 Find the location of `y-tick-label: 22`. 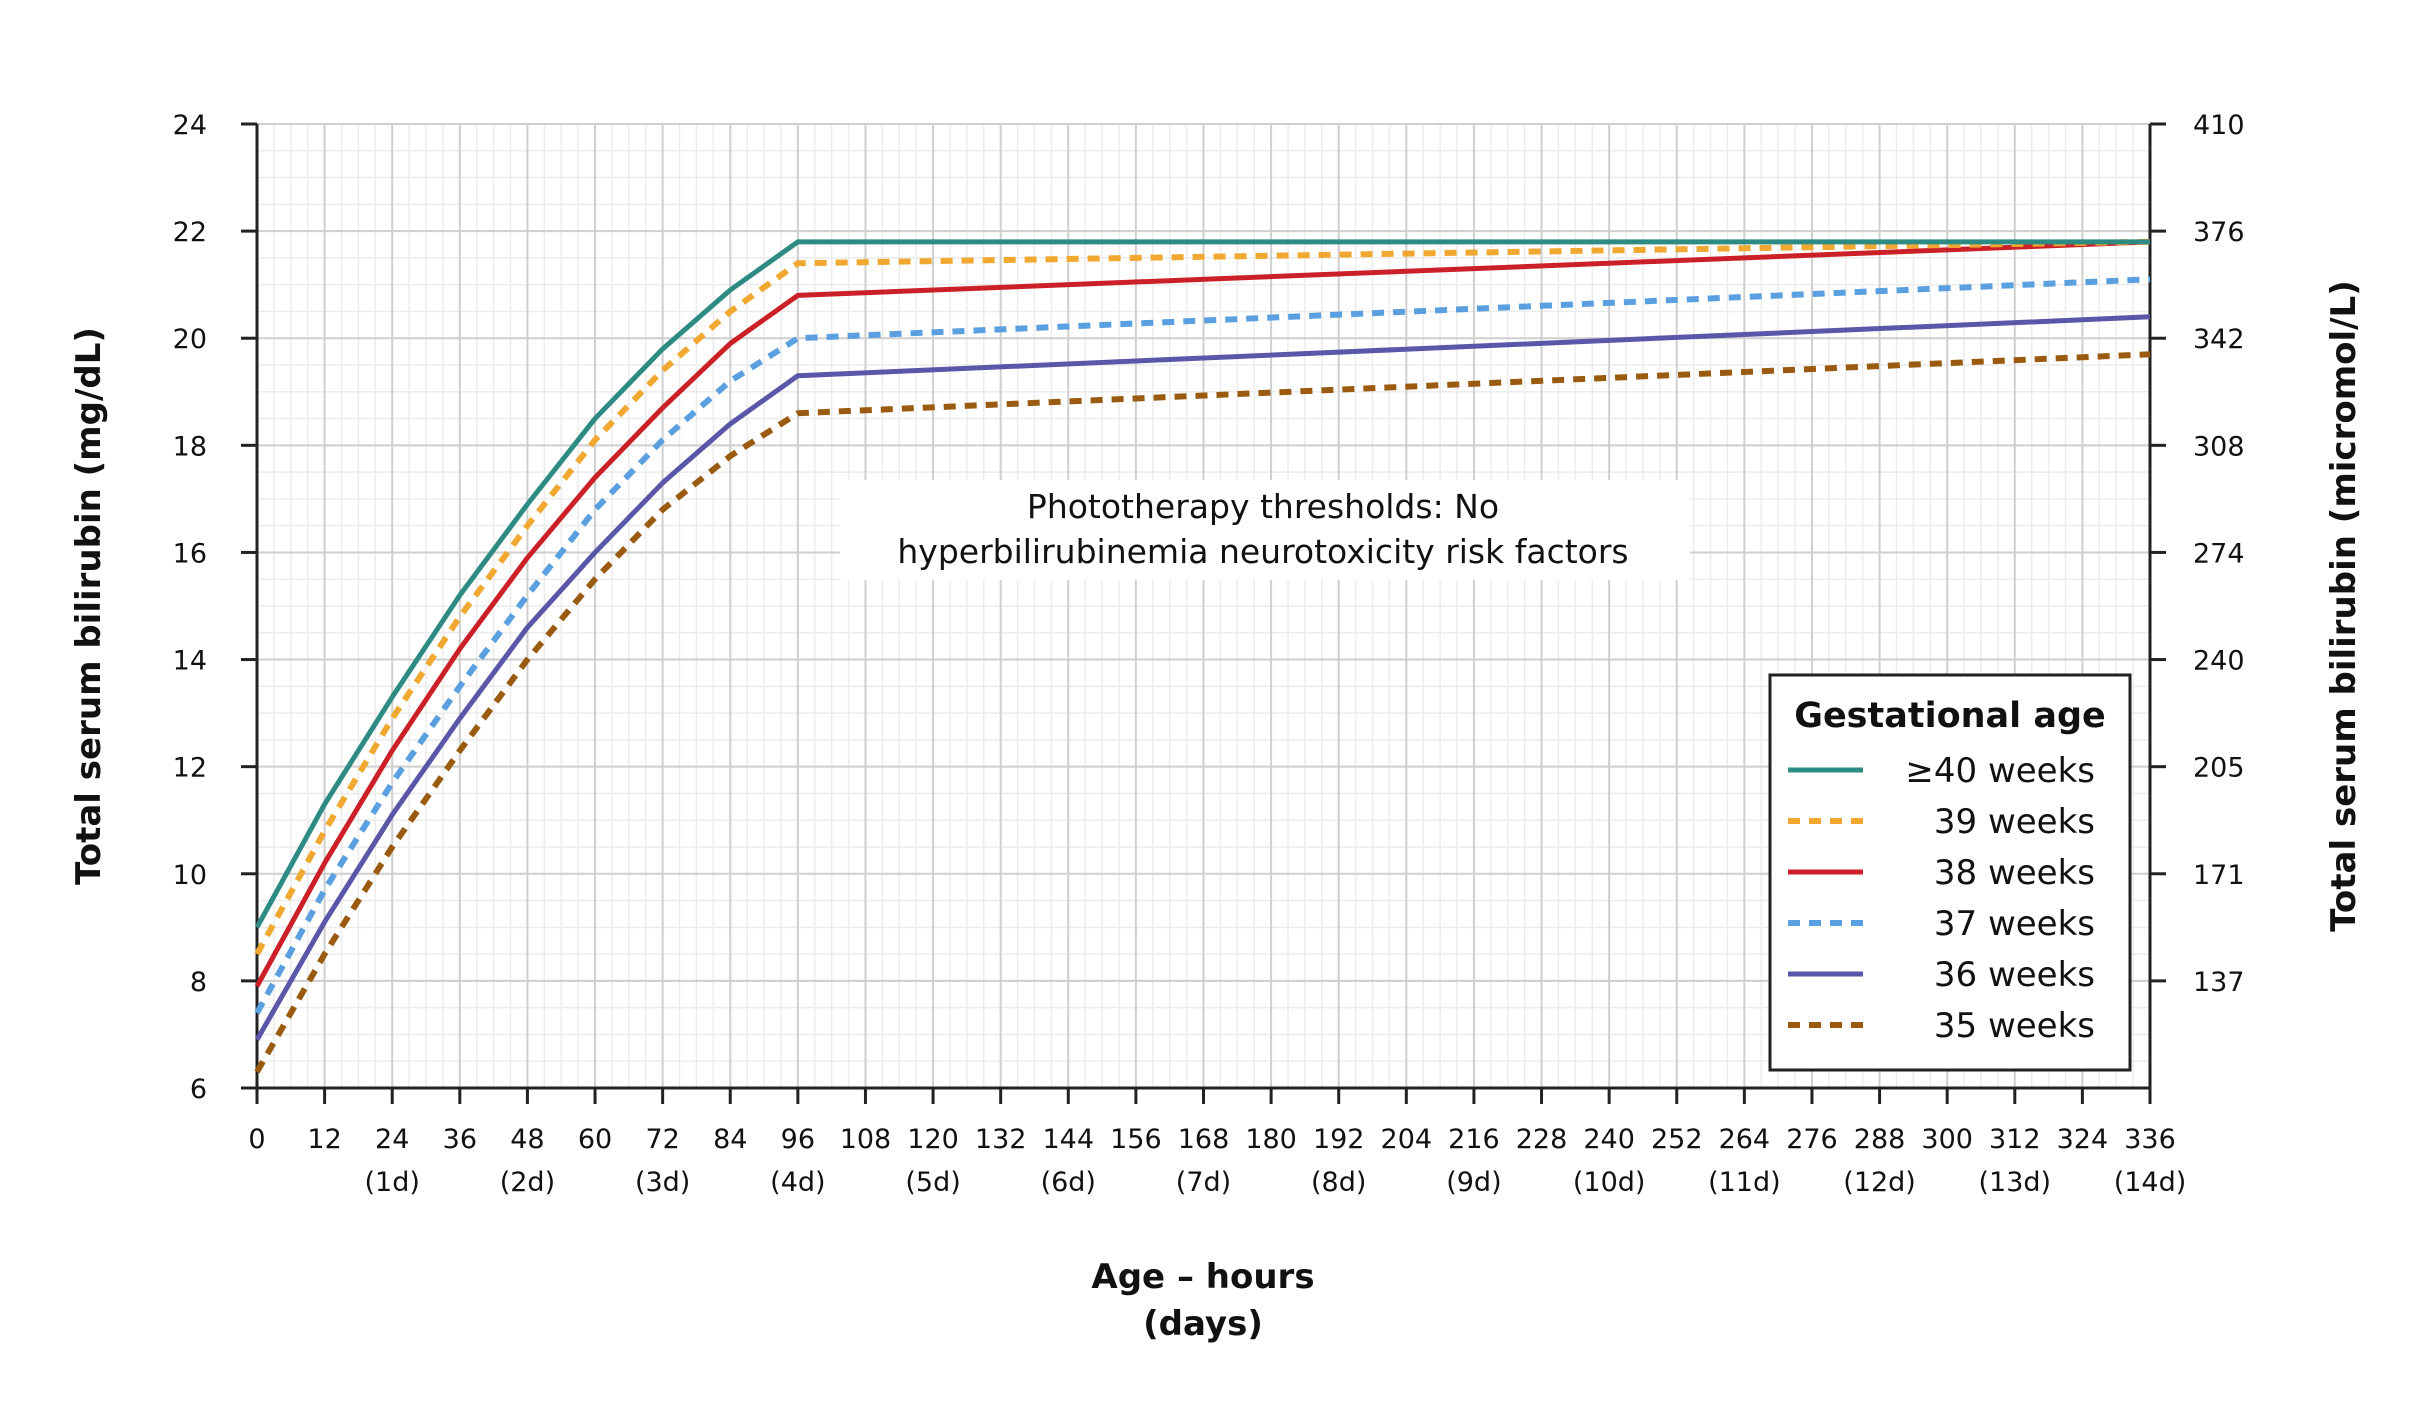

y-tick-label: 22 is located at coordinates (190, 232).